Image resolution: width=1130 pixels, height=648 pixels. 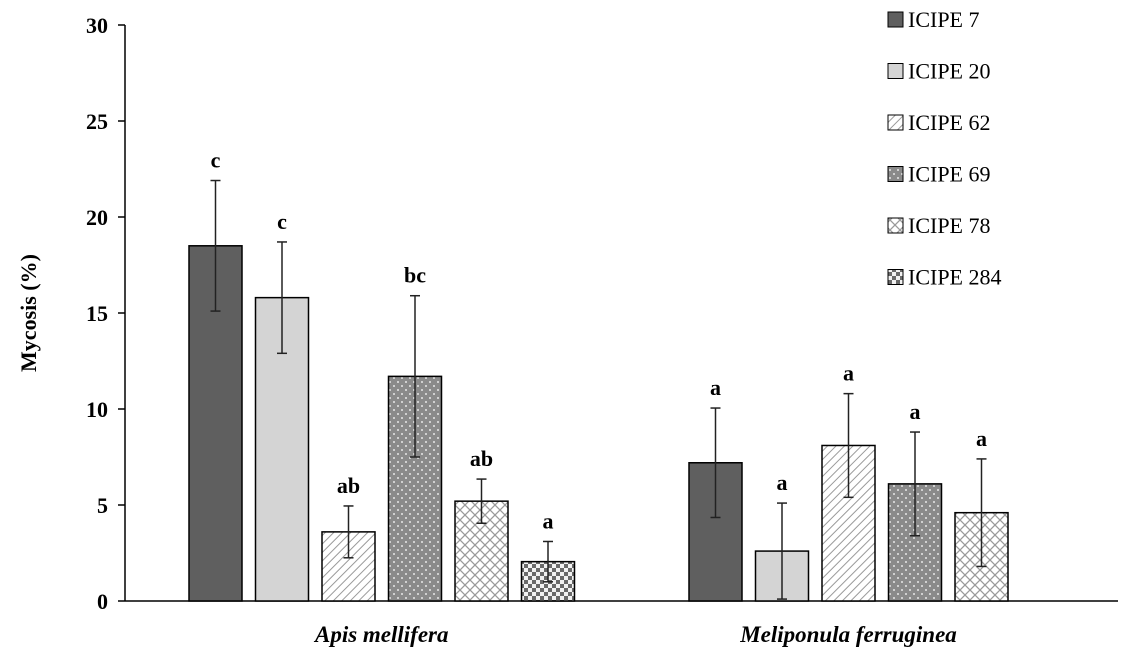 I want to click on legend-label: ICIPE 69, so click(x=949, y=174).